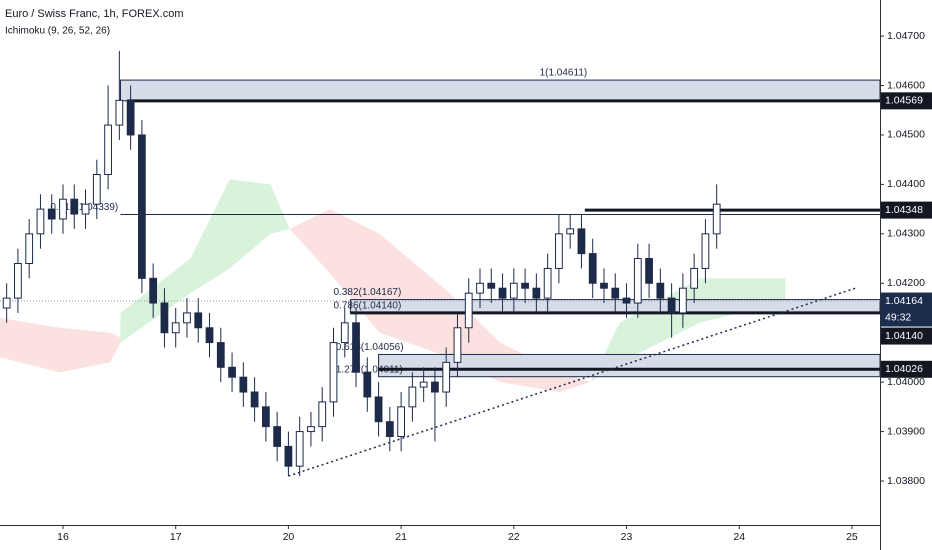  I want to click on price-tag-label: 1.04569, so click(904, 101).